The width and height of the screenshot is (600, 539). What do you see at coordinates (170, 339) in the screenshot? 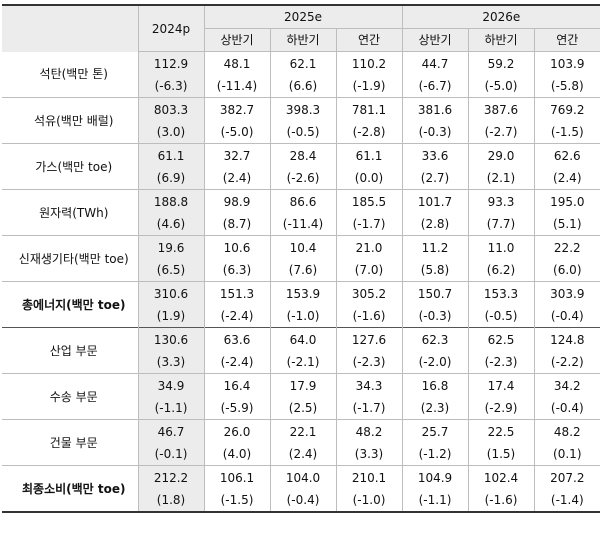
I see `value-cell: 130.6` at bounding box center [170, 339].